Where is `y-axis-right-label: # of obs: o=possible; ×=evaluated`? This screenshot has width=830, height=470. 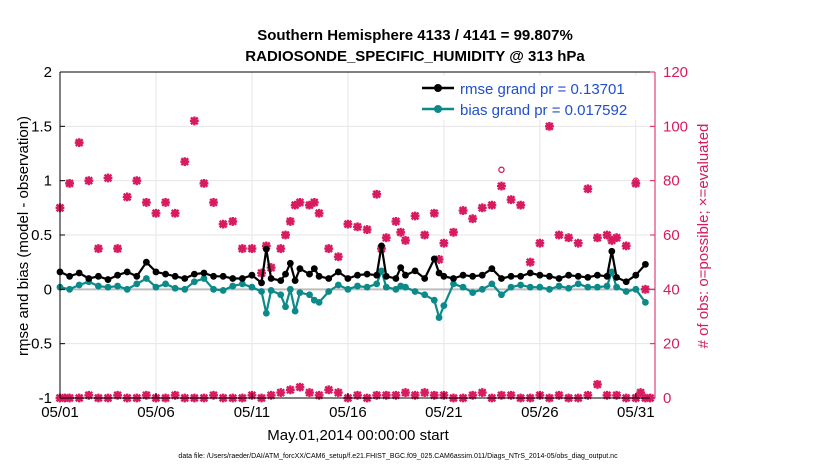 y-axis-right-label: # of obs: o=possible; ×=evaluated is located at coordinates (703, 236).